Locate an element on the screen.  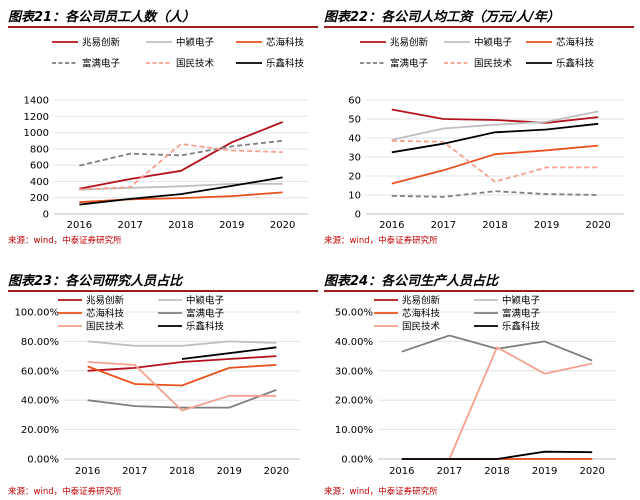
y-tick-label: 400 is located at coordinates (39, 182).